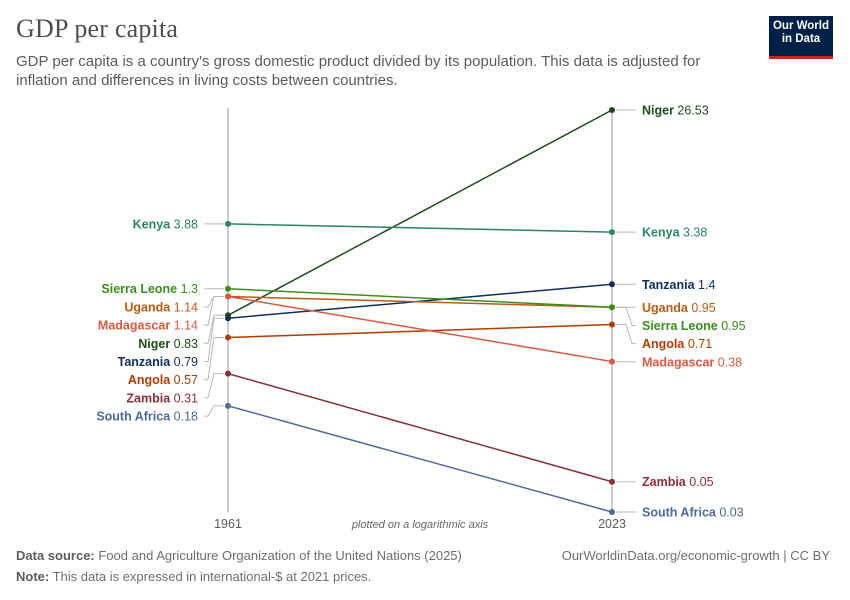 This screenshot has width=850, height=600. Describe the element at coordinates (420, 228) in the screenshot. I see `series-line-kenya` at that location.